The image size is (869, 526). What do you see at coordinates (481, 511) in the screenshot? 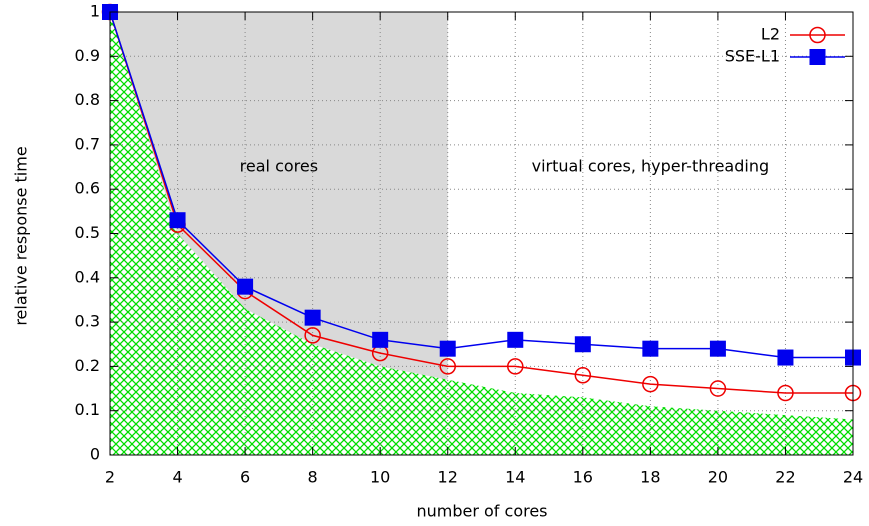
I see `x-axis-label: number of cores` at bounding box center [481, 511].